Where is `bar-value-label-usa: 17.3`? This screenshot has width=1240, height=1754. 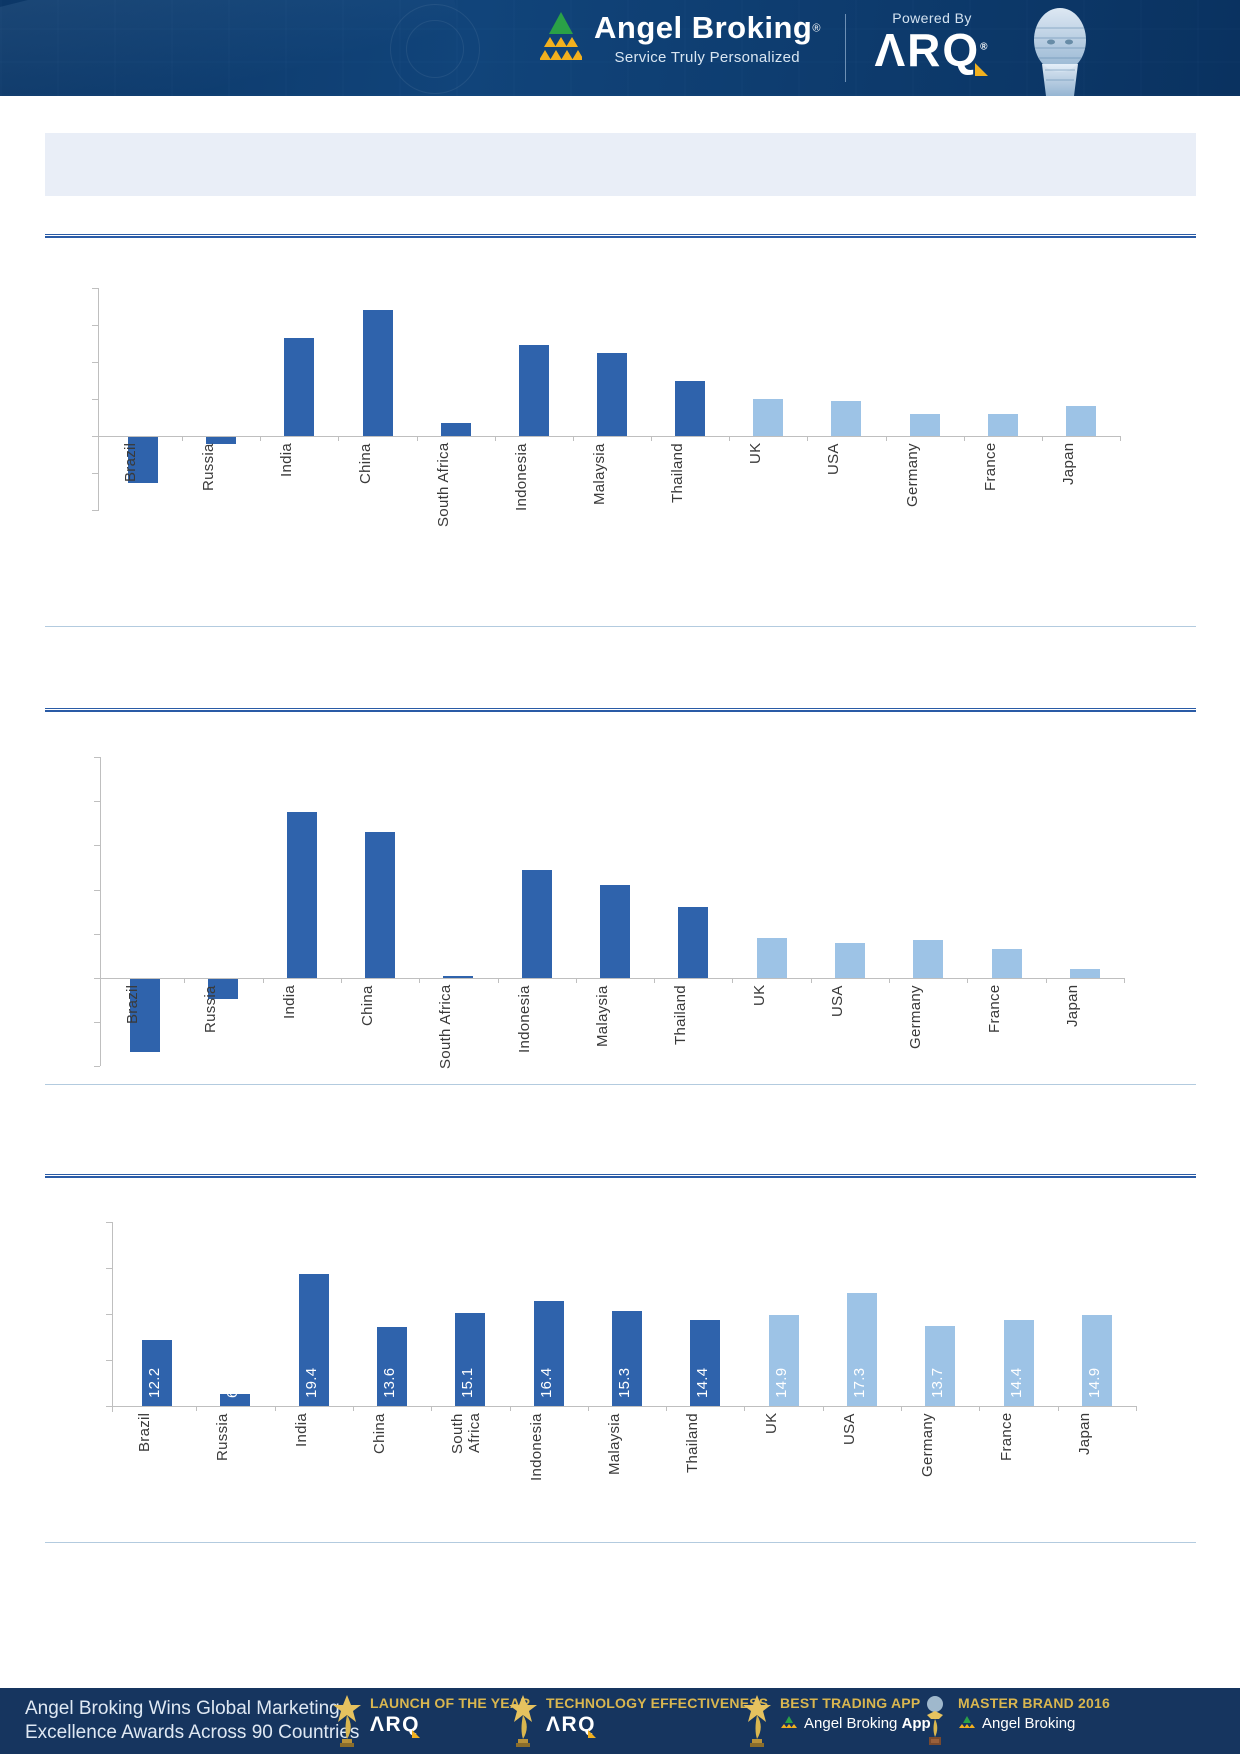 bar-value-label-usa: 17.3 is located at coordinates (859, 1382).